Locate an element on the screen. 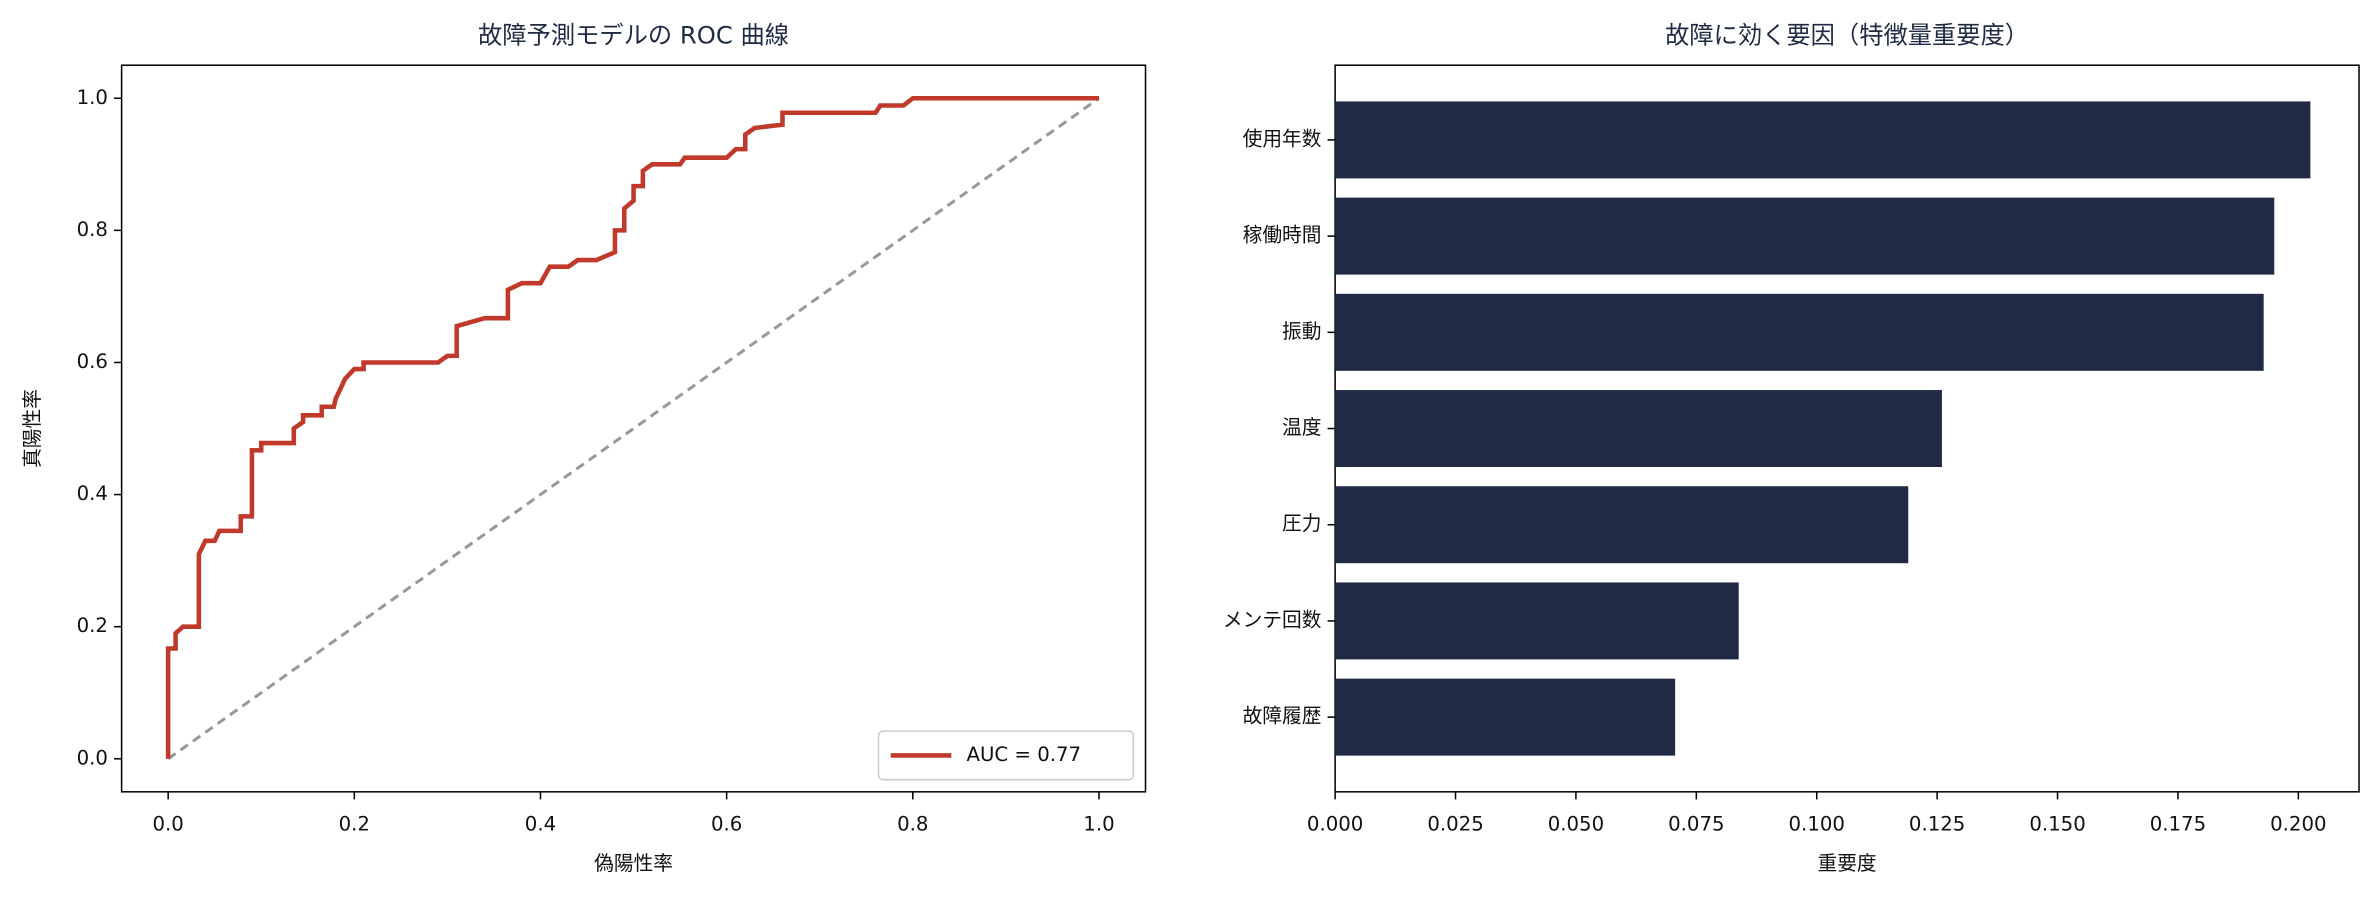 The width and height of the screenshot is (2379, 898). x-tick-label: 0.075 is located at coordinates (1696, 824).